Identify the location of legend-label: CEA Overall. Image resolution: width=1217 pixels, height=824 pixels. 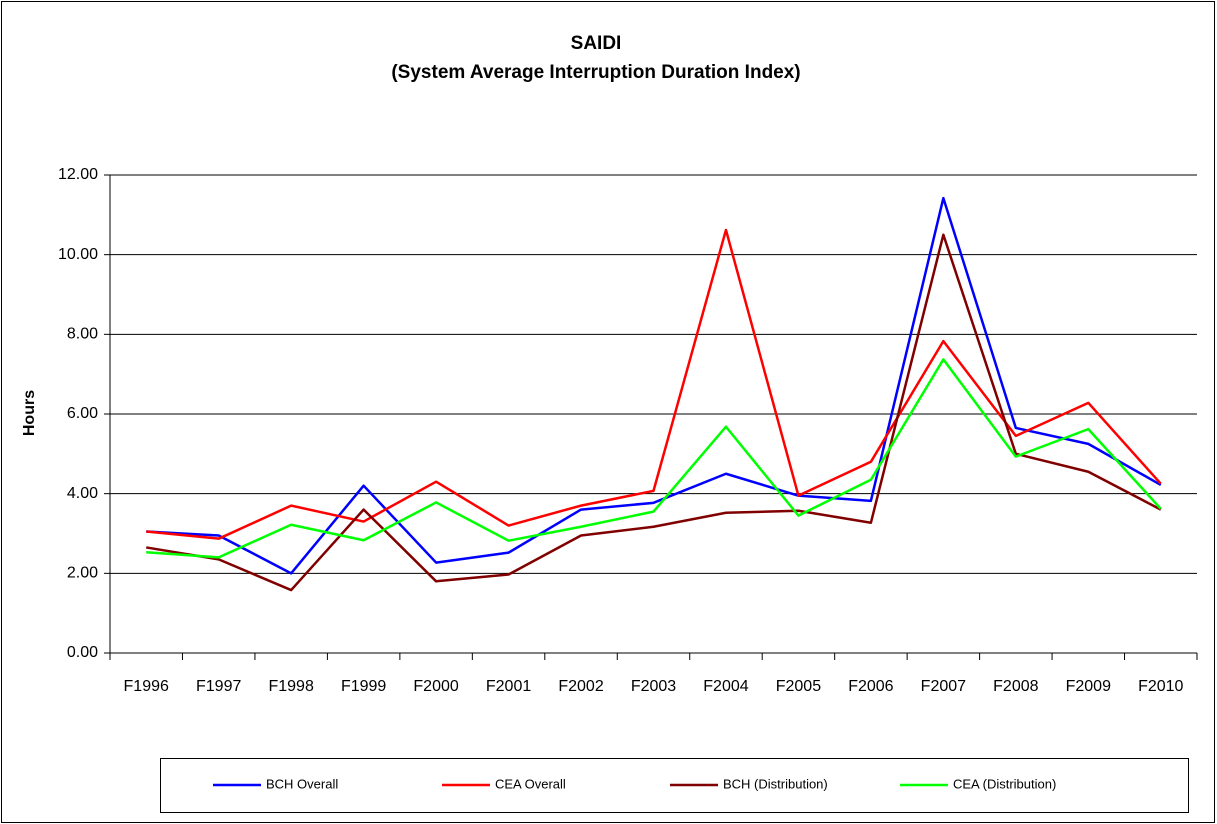
(530, 783).